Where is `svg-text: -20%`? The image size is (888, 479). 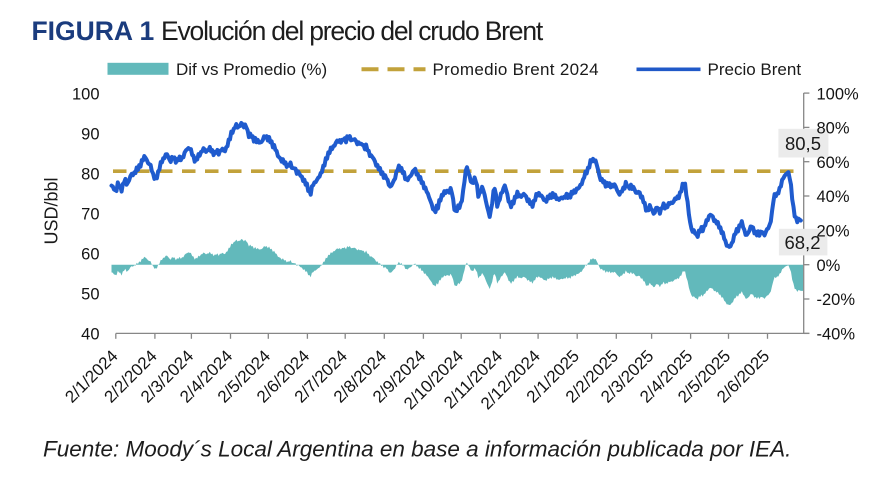 svg-text: -20% is located at coordinates (836, 300).